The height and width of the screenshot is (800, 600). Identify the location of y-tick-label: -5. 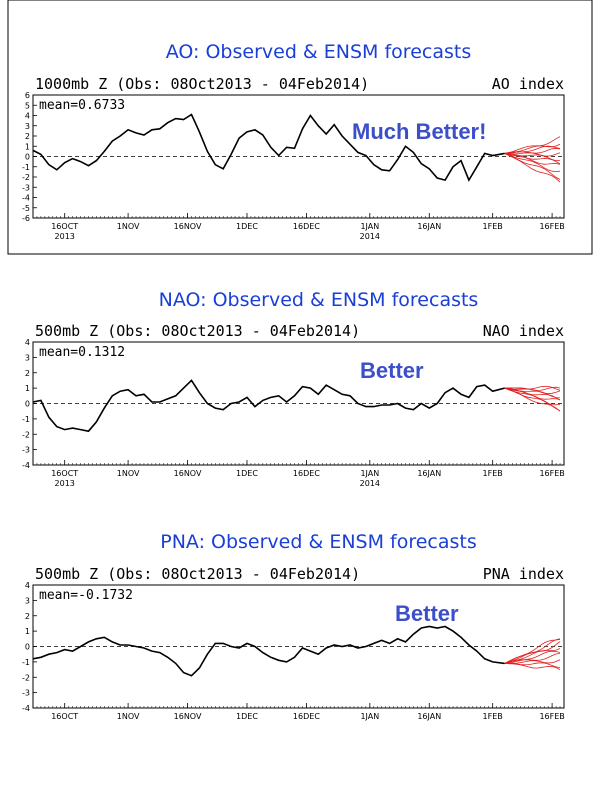
(26, 208).